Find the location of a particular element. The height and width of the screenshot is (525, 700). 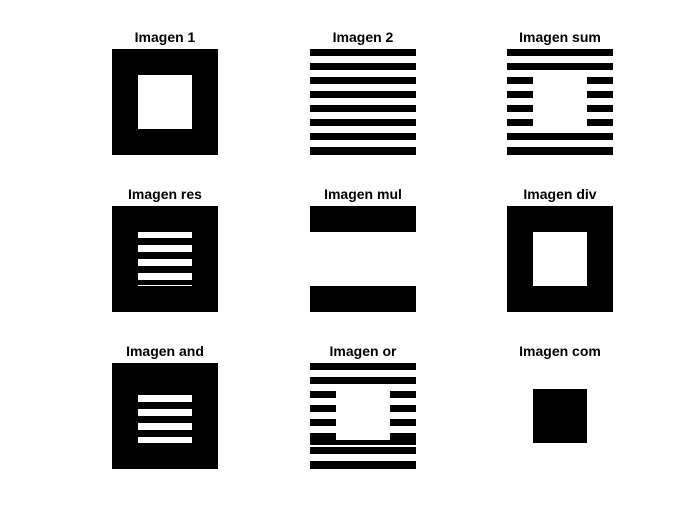

panel-title: Imagen or is located at coordinates (363, 351).